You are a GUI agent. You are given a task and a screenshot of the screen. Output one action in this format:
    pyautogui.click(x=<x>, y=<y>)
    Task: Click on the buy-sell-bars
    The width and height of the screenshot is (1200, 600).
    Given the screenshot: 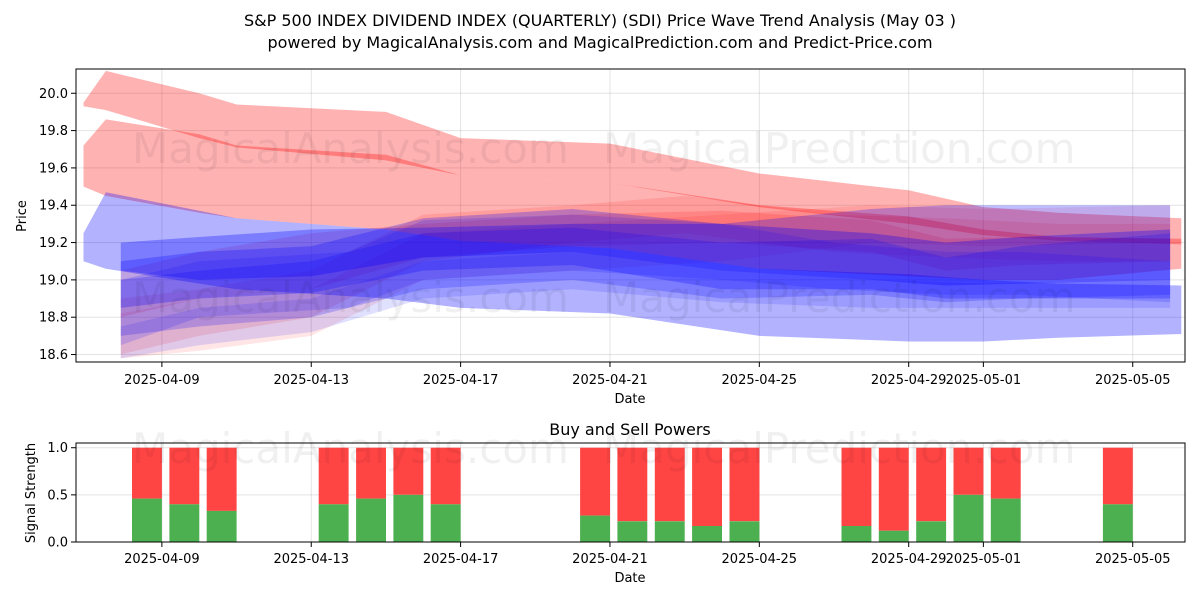 What is the action you would take?
    pyautogui.click(x=632, y=494)
    